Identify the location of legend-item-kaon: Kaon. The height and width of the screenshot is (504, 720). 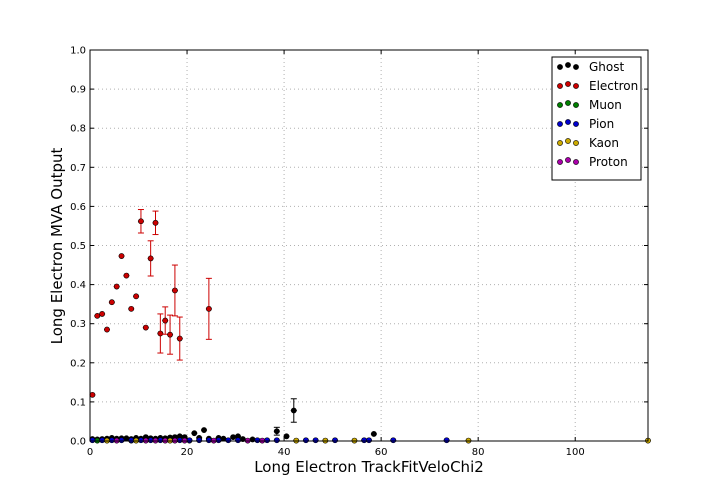
(588, 143).